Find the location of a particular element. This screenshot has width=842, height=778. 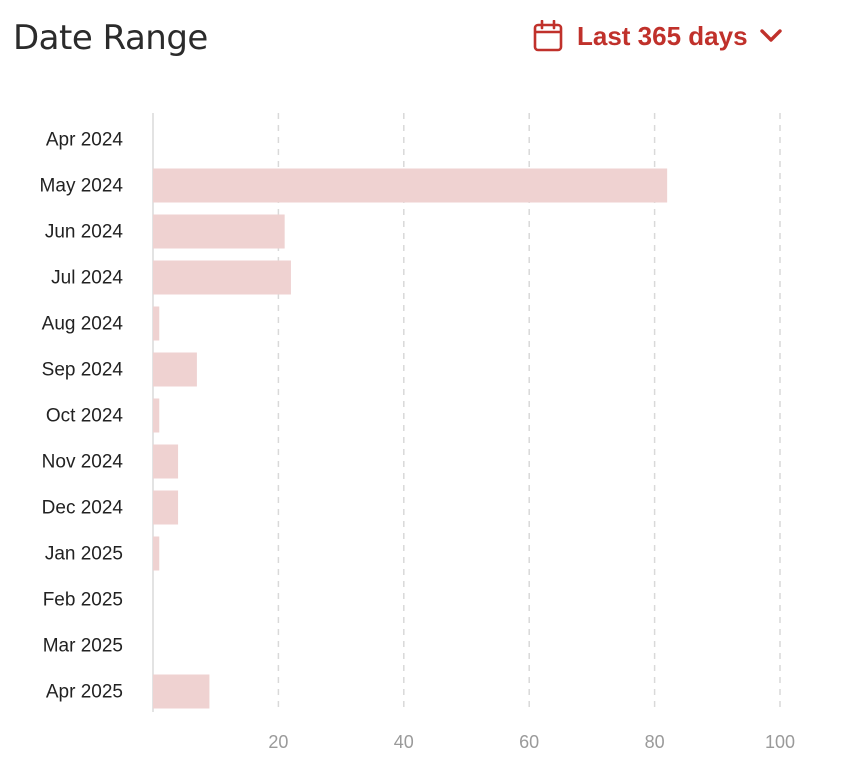

category-label: Mar 2025 is located at coordinates (83, 646).